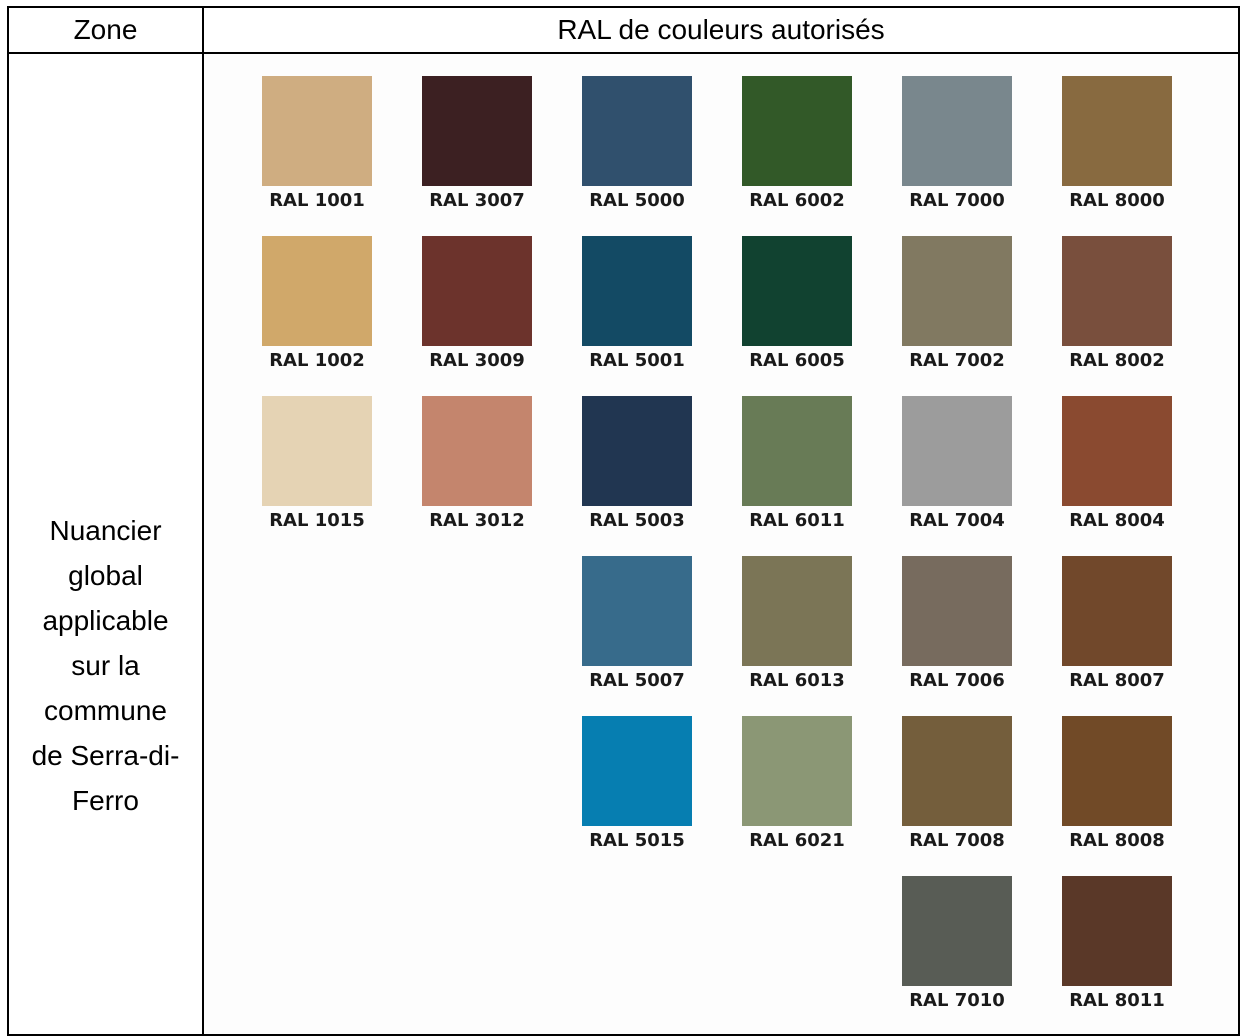 Image resolution: width=1247 pixels, height=1036 pixels. I want to click on ral-swatch-item: RAL 8011, so click(1117, 946).